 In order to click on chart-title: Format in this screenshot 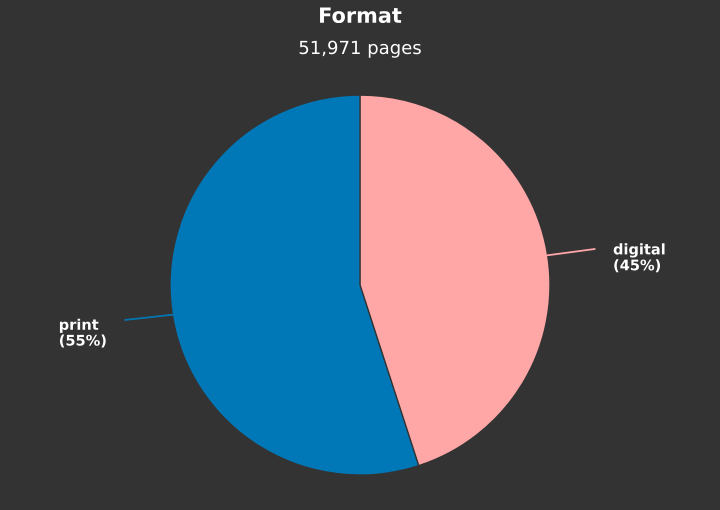, I will do `click(361, 16)`.